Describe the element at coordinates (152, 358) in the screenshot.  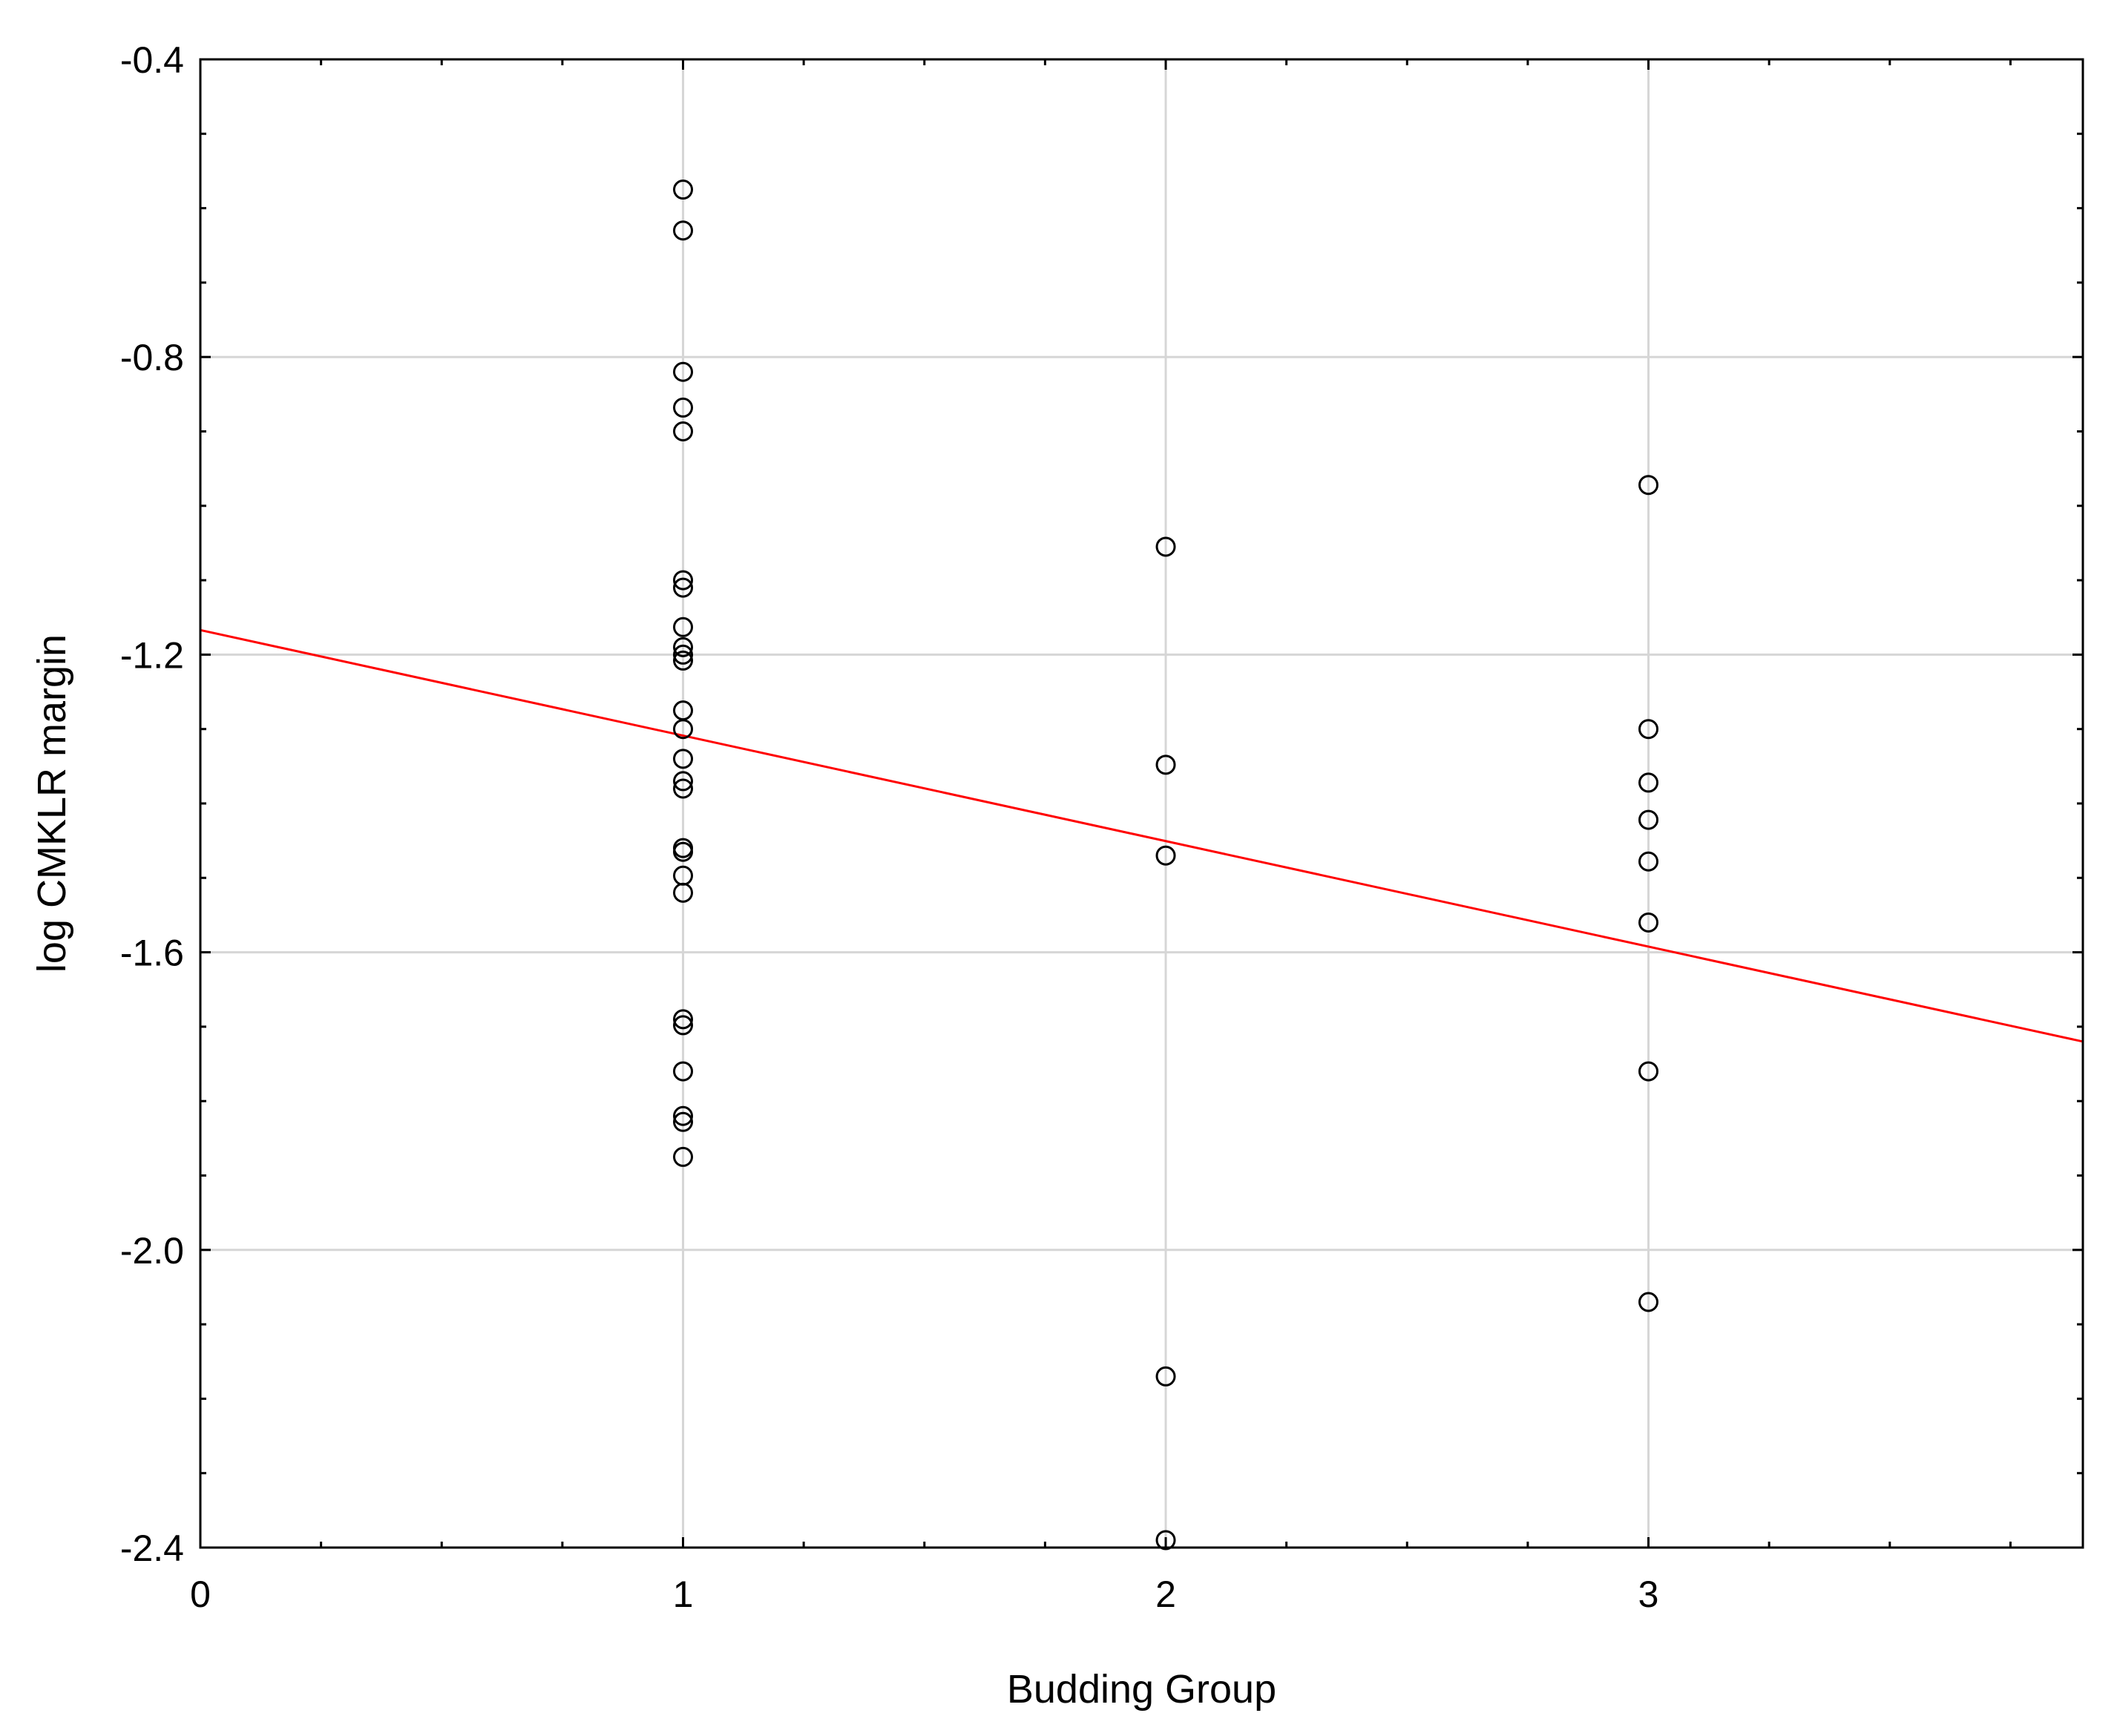
I see `y-tick-label: -0.8` at that location.